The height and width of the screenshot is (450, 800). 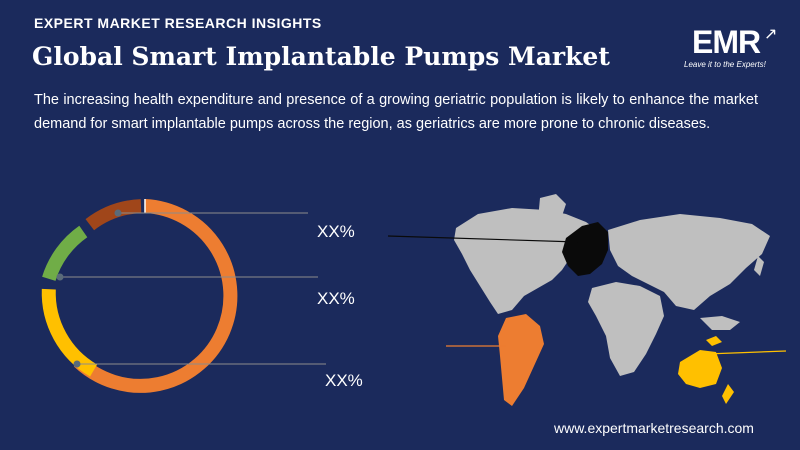 I want to click on ring-segment-brown, so click(x=113, y=215).